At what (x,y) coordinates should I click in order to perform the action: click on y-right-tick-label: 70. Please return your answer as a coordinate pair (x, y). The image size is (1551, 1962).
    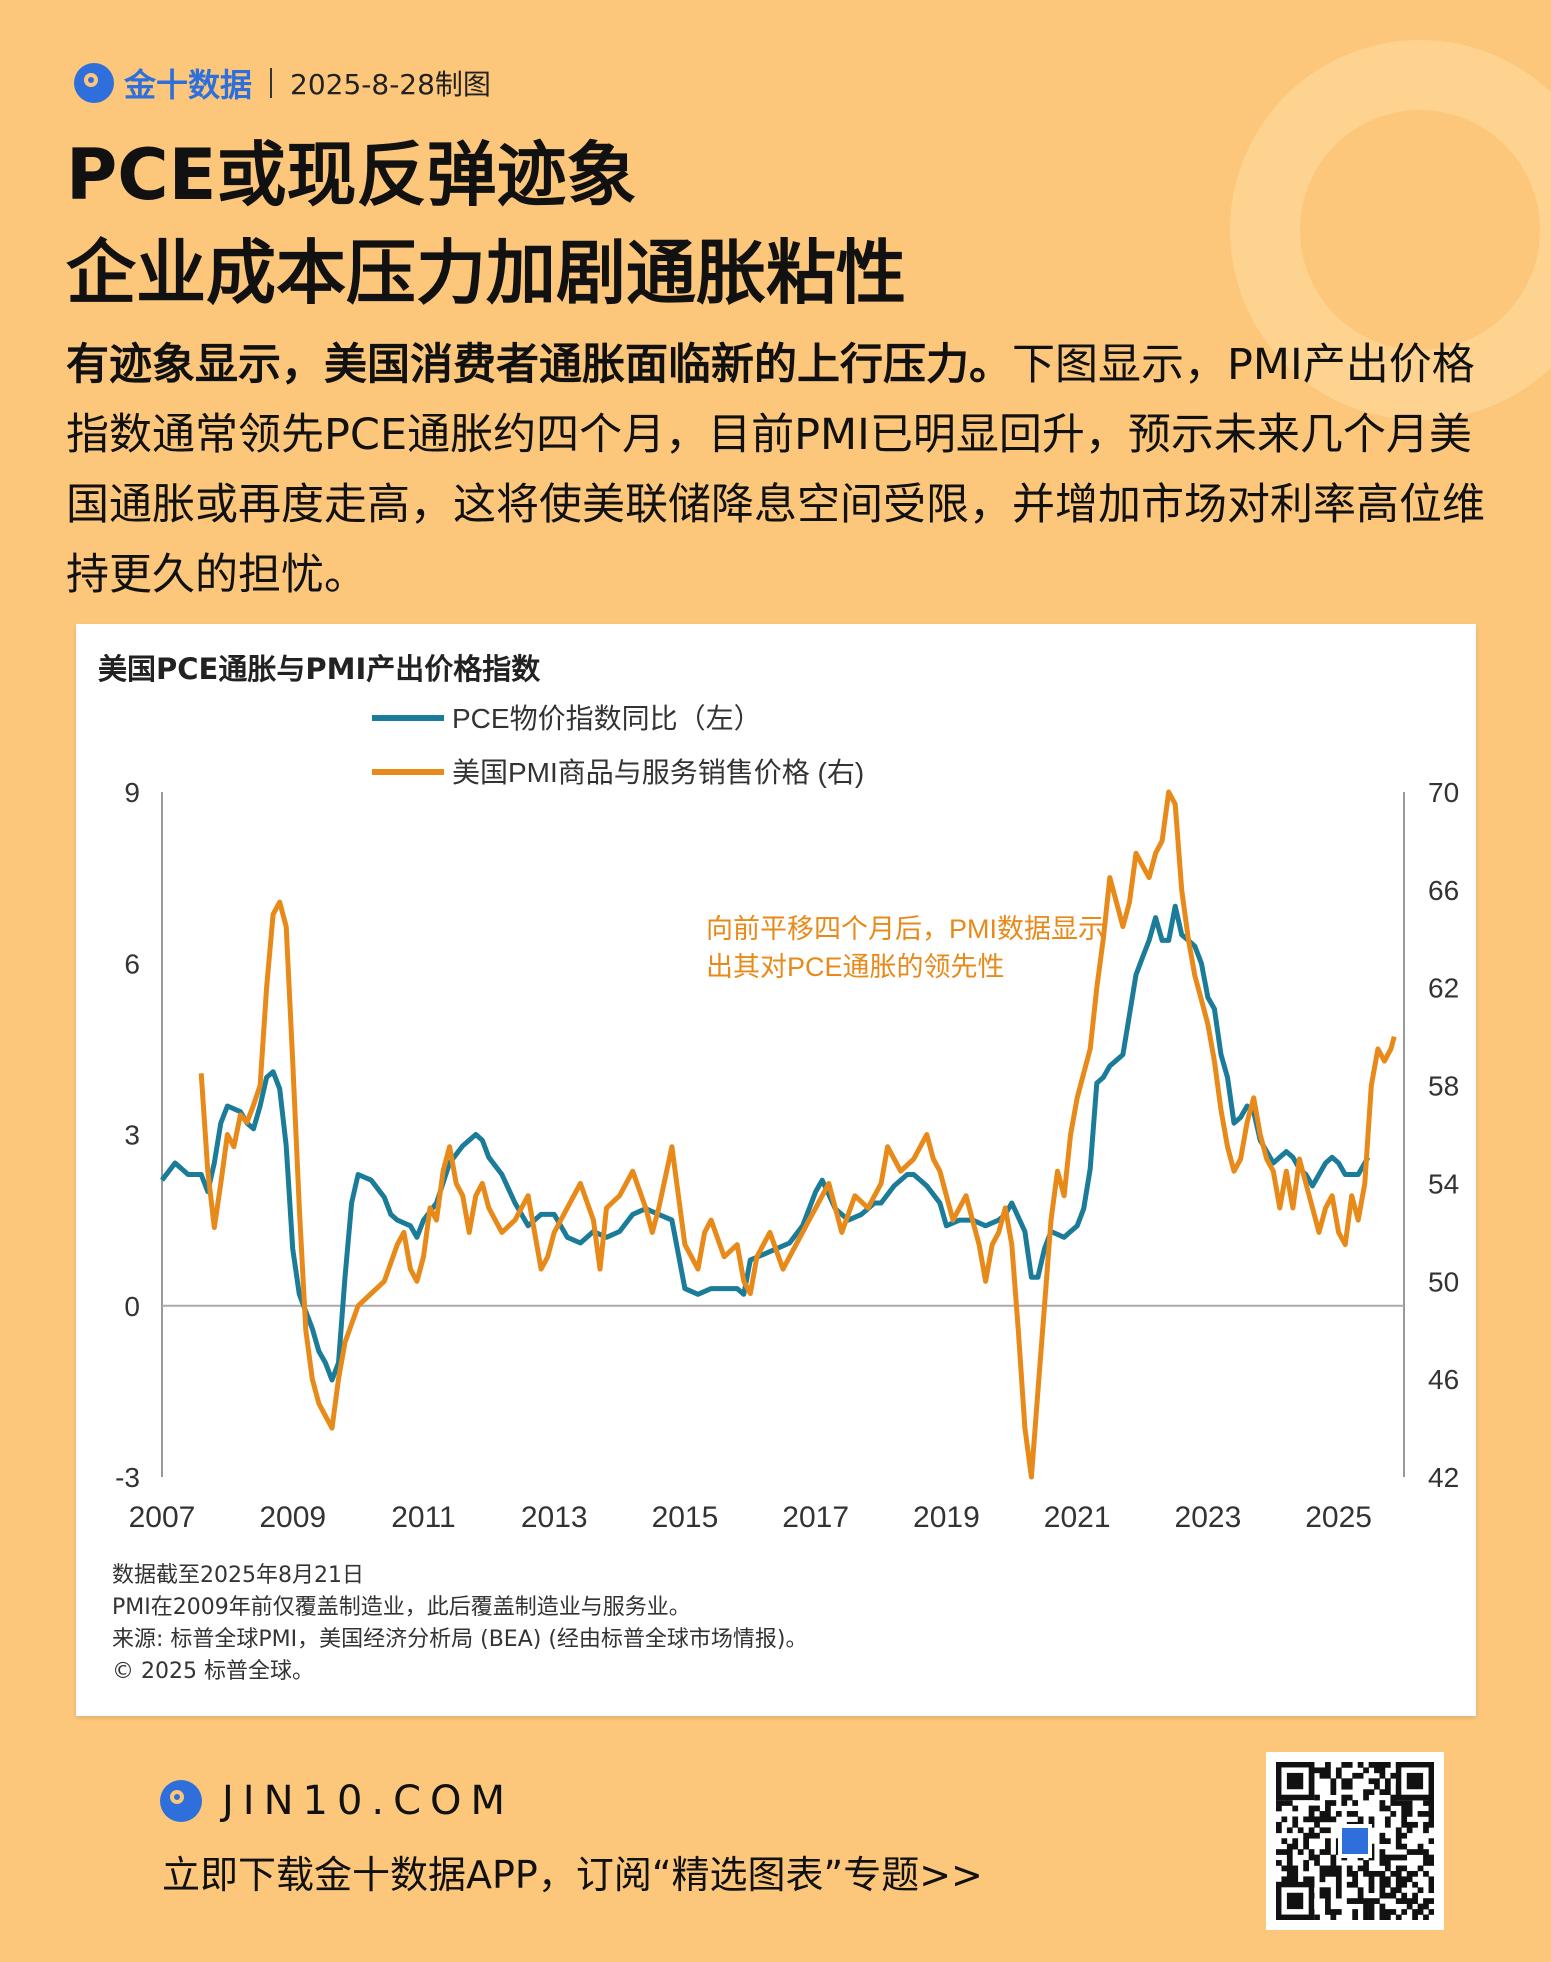
    Looking at the image, I should click on (1443, 792).